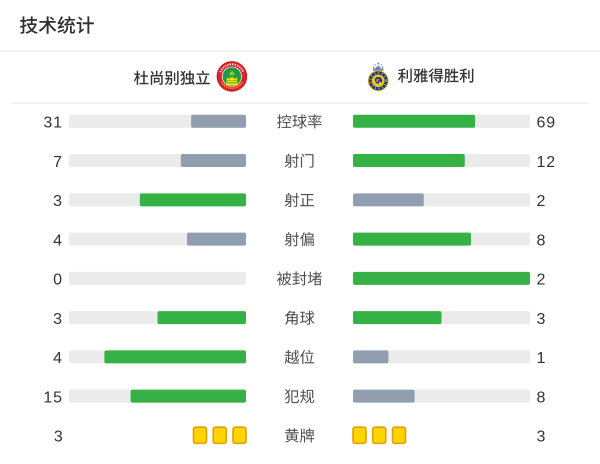 The image size is (600, 464). I want to click on svg-text: 31, so click(52, 123).